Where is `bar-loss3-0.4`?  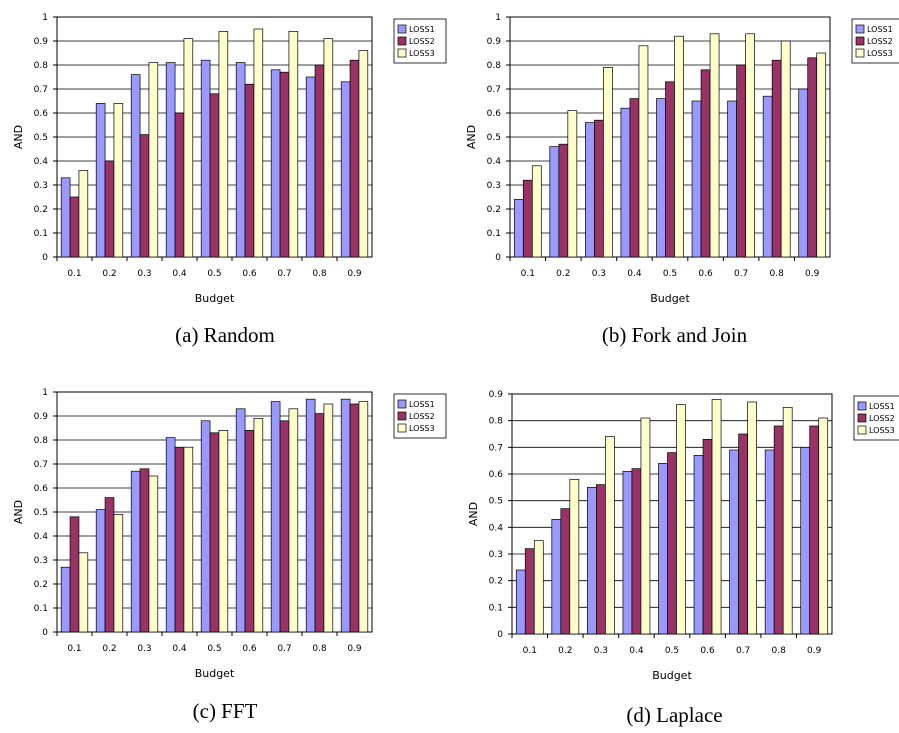
bar-loss3-0.4 is located at coordinates (188, 148).